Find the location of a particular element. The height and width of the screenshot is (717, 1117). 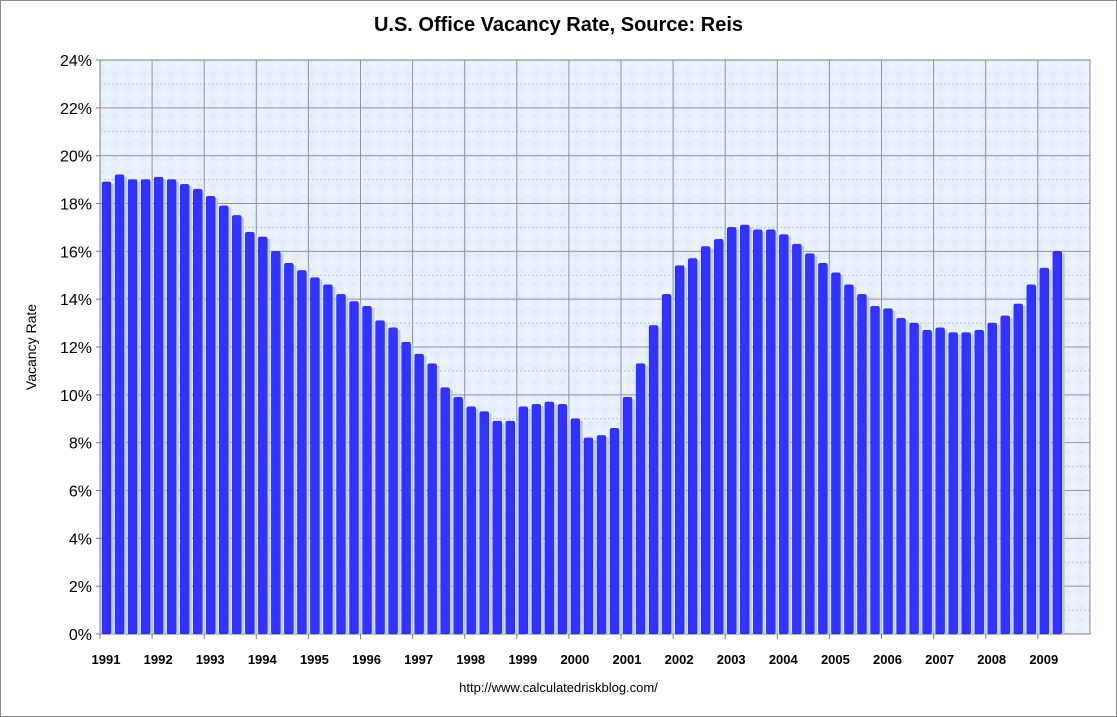

y-tick-label: 14% is located at coordinates (76, 300).